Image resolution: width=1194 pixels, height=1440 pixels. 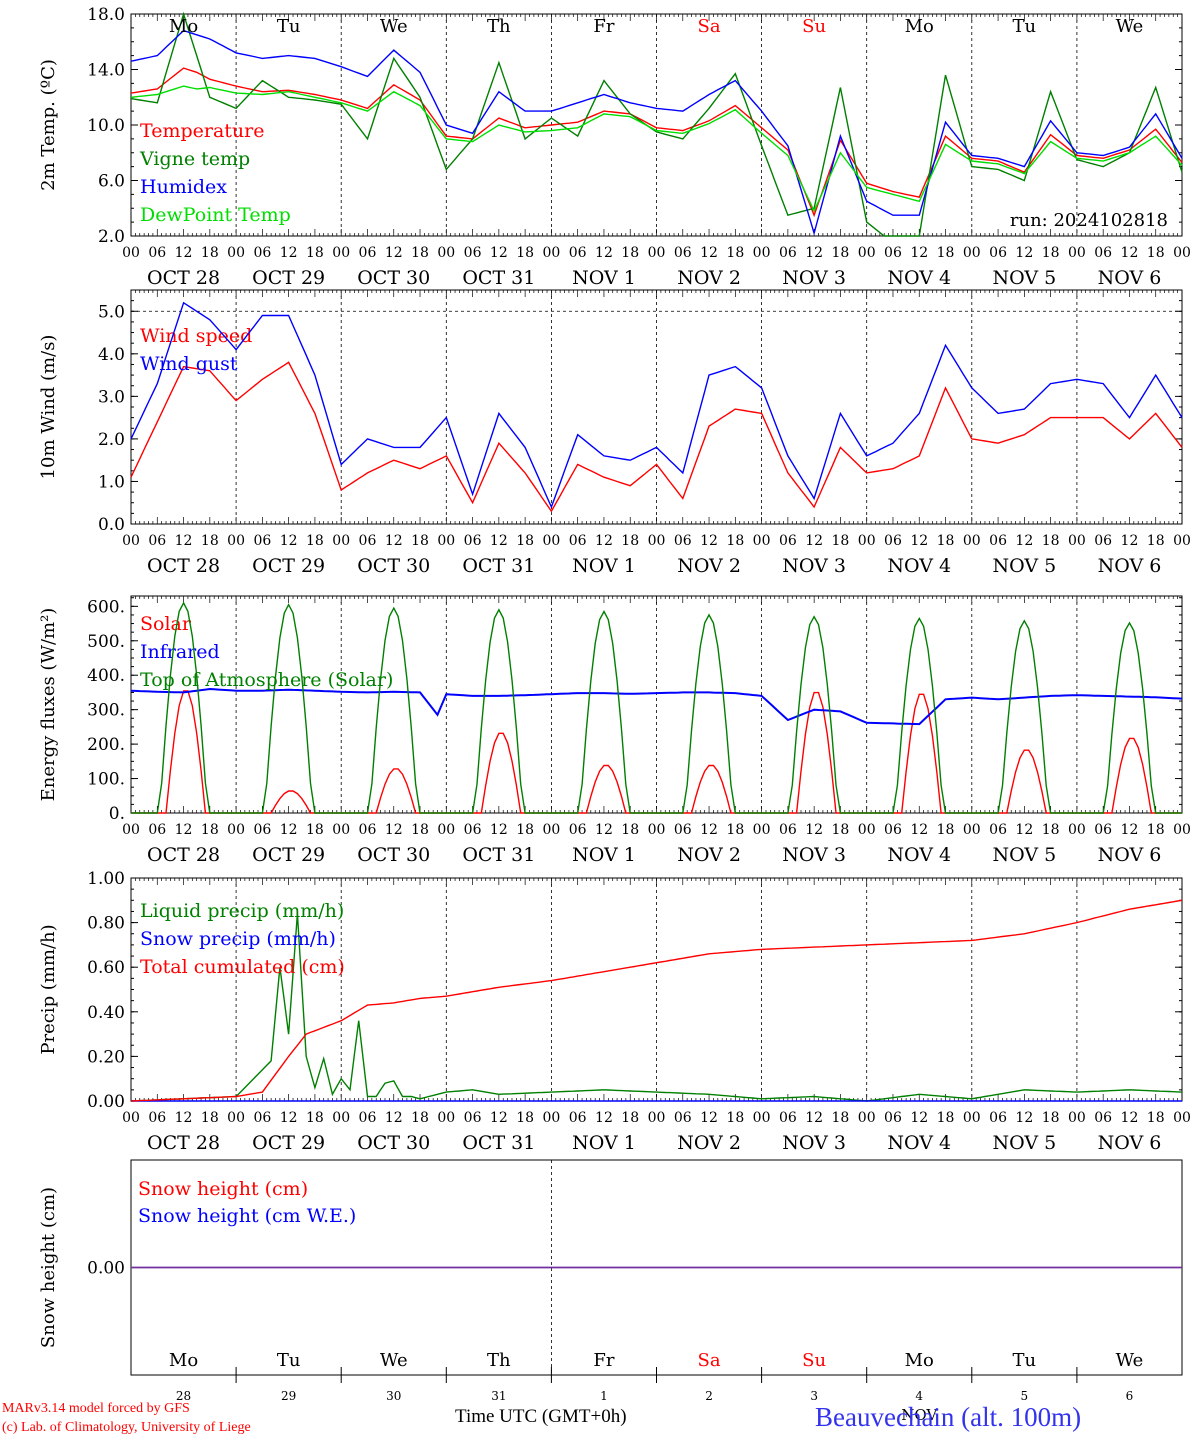 I want to click on y-tick-label: 10.0, so click(x=106, y=126).